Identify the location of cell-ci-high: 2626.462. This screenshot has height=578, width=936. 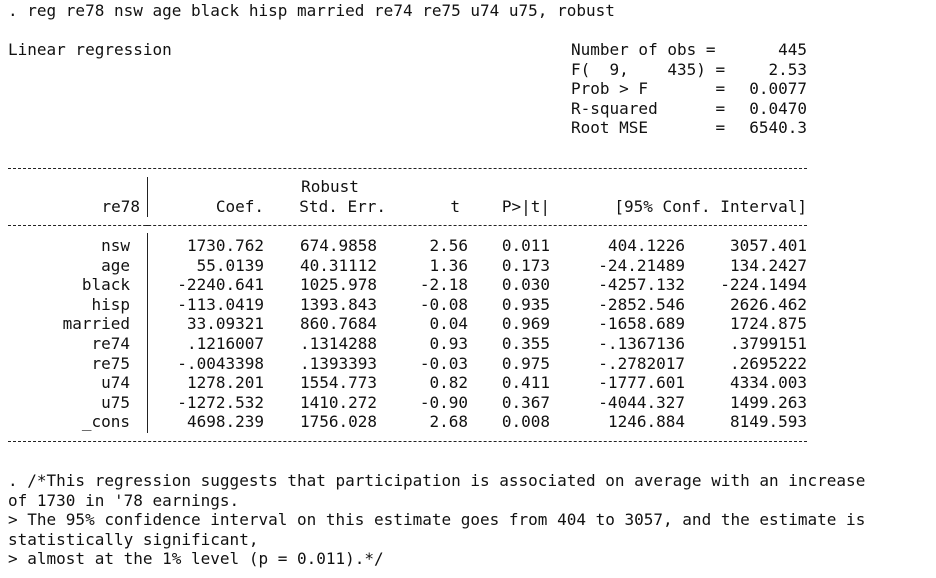
(768, 304).